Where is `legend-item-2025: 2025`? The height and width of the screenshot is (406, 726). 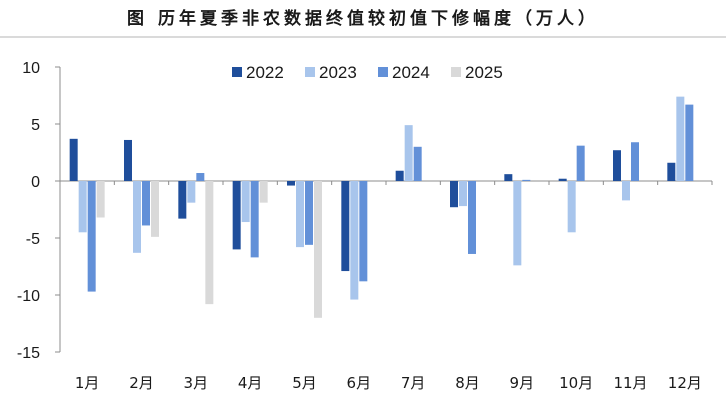 legend-item-2025: 2025 is located at coordinates (477, 72).